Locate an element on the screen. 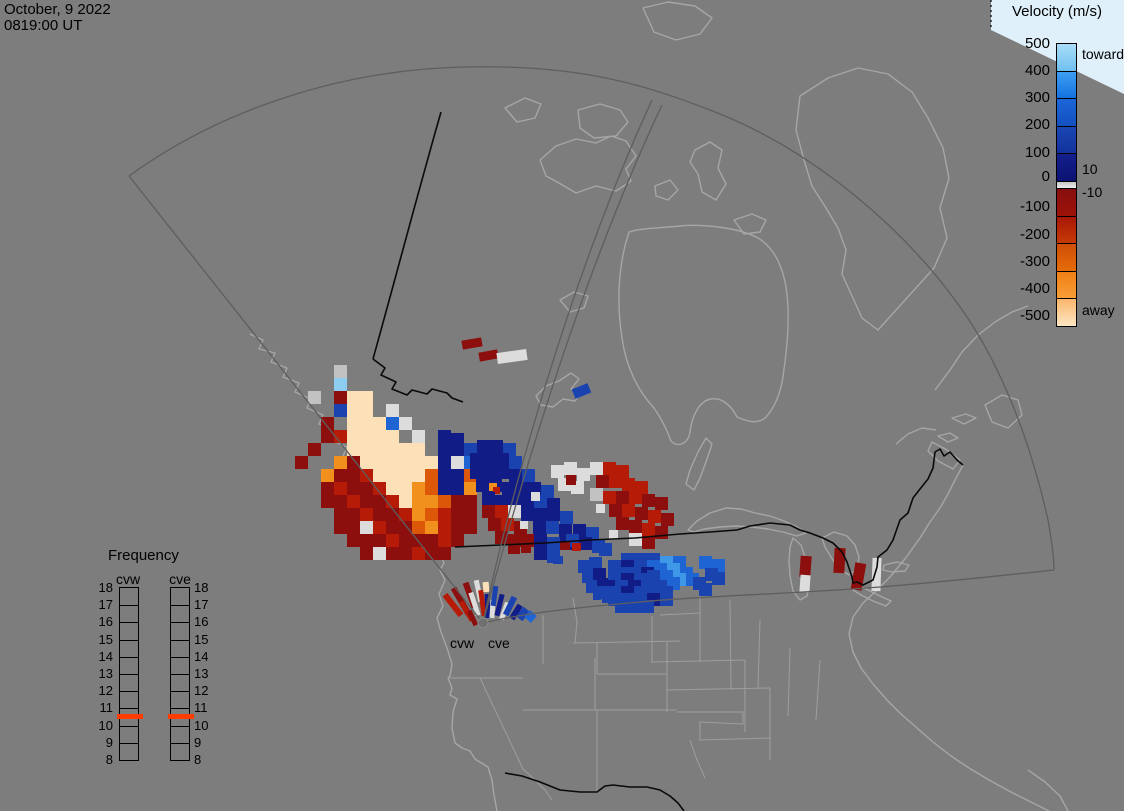  velocity-colorbar is located at coordinates (1066, 185).